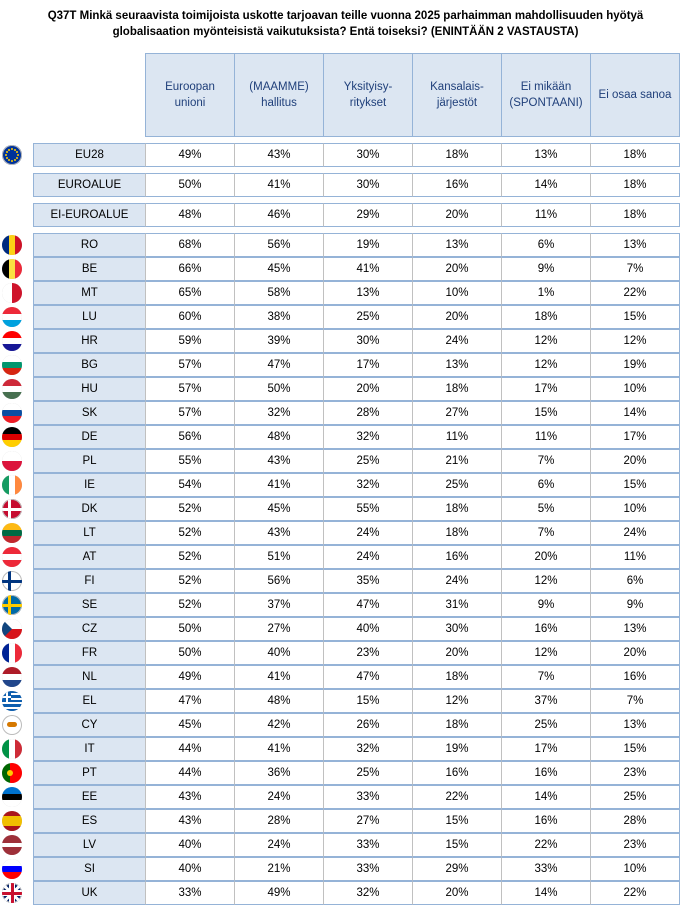 The image size is (691, 922). I want to click on summary-row: EI-EUROALUE 48% 46% 29% 20% 11% 18%, so click(345, 215).